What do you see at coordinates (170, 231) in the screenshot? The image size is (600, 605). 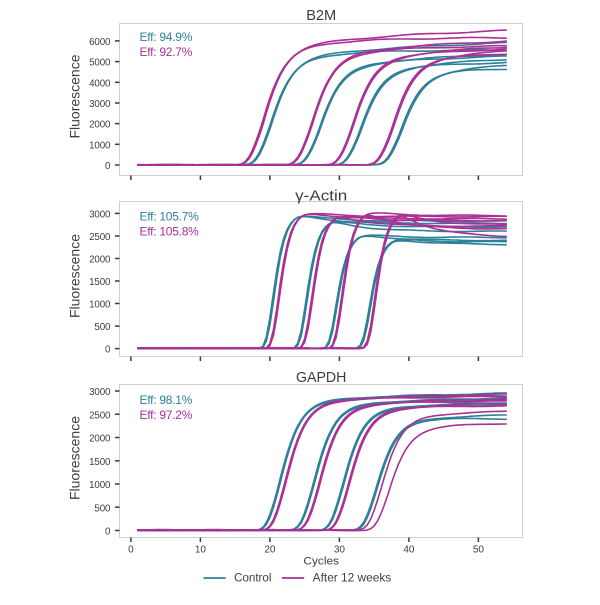 I see `svg-text: Eff: 105.8%` at bounding box center [170, 231].